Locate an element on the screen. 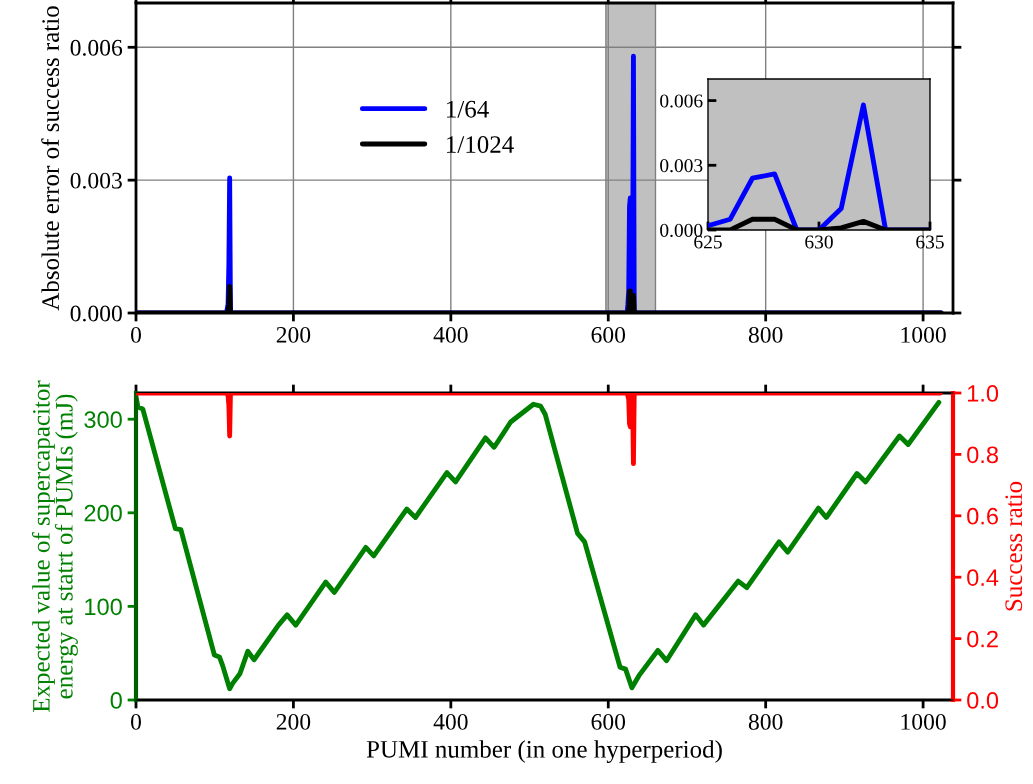 The image size is (1033, 784). x-tick-label: 630 is located at coordinates (819, 242).